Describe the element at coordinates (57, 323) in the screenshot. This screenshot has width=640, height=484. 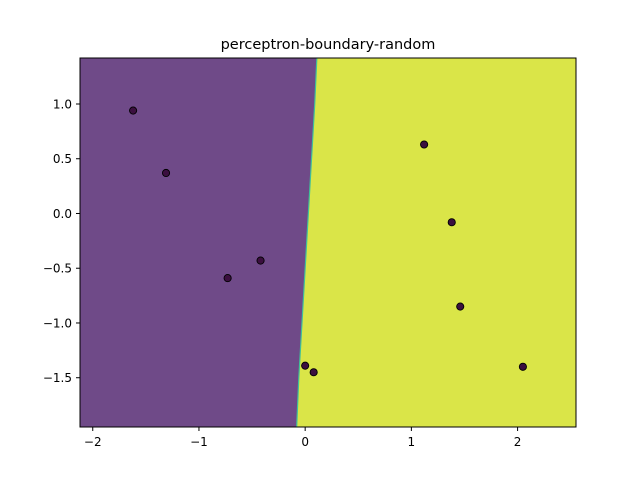
I see `y-tick-label: −1.0` at that location.